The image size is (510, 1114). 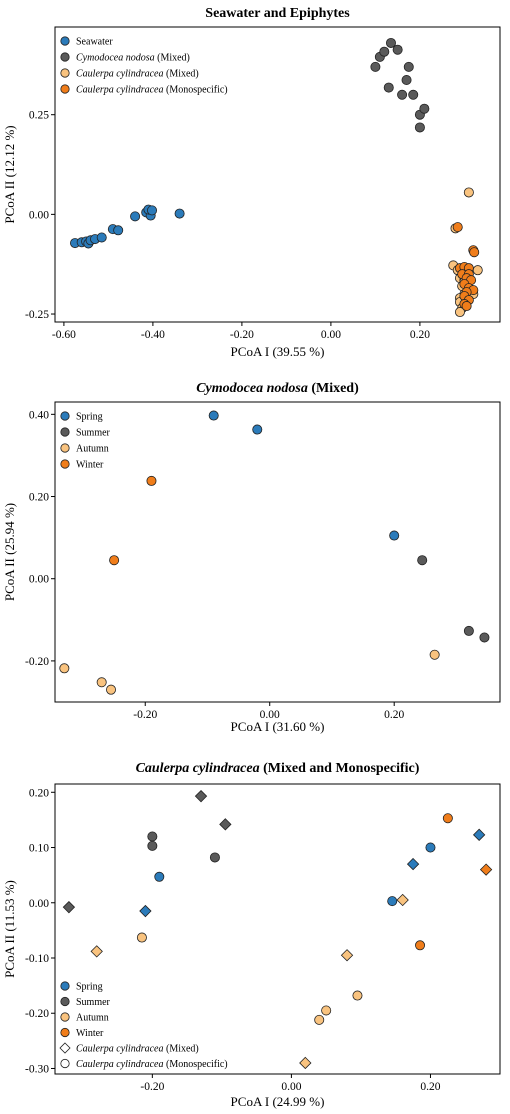 I want to click on y-tick-label: 0.20, so click(x=39, y=498).